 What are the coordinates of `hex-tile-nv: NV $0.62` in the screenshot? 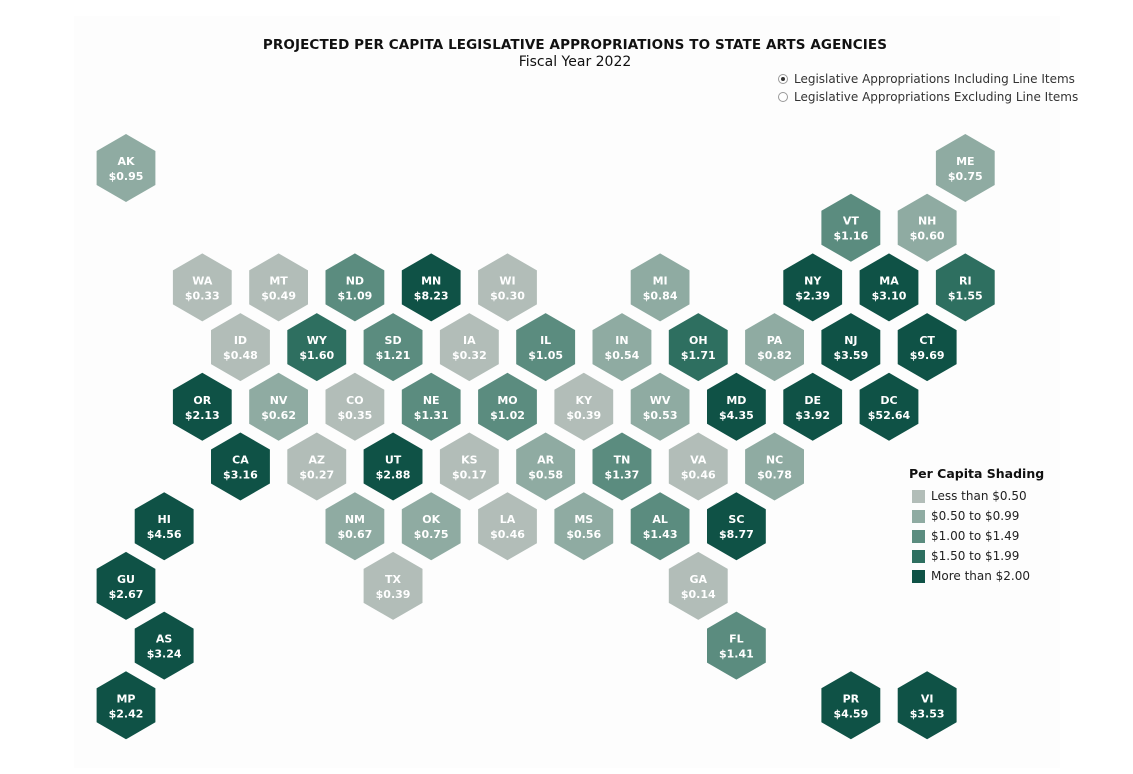 It's located at (278, 406).